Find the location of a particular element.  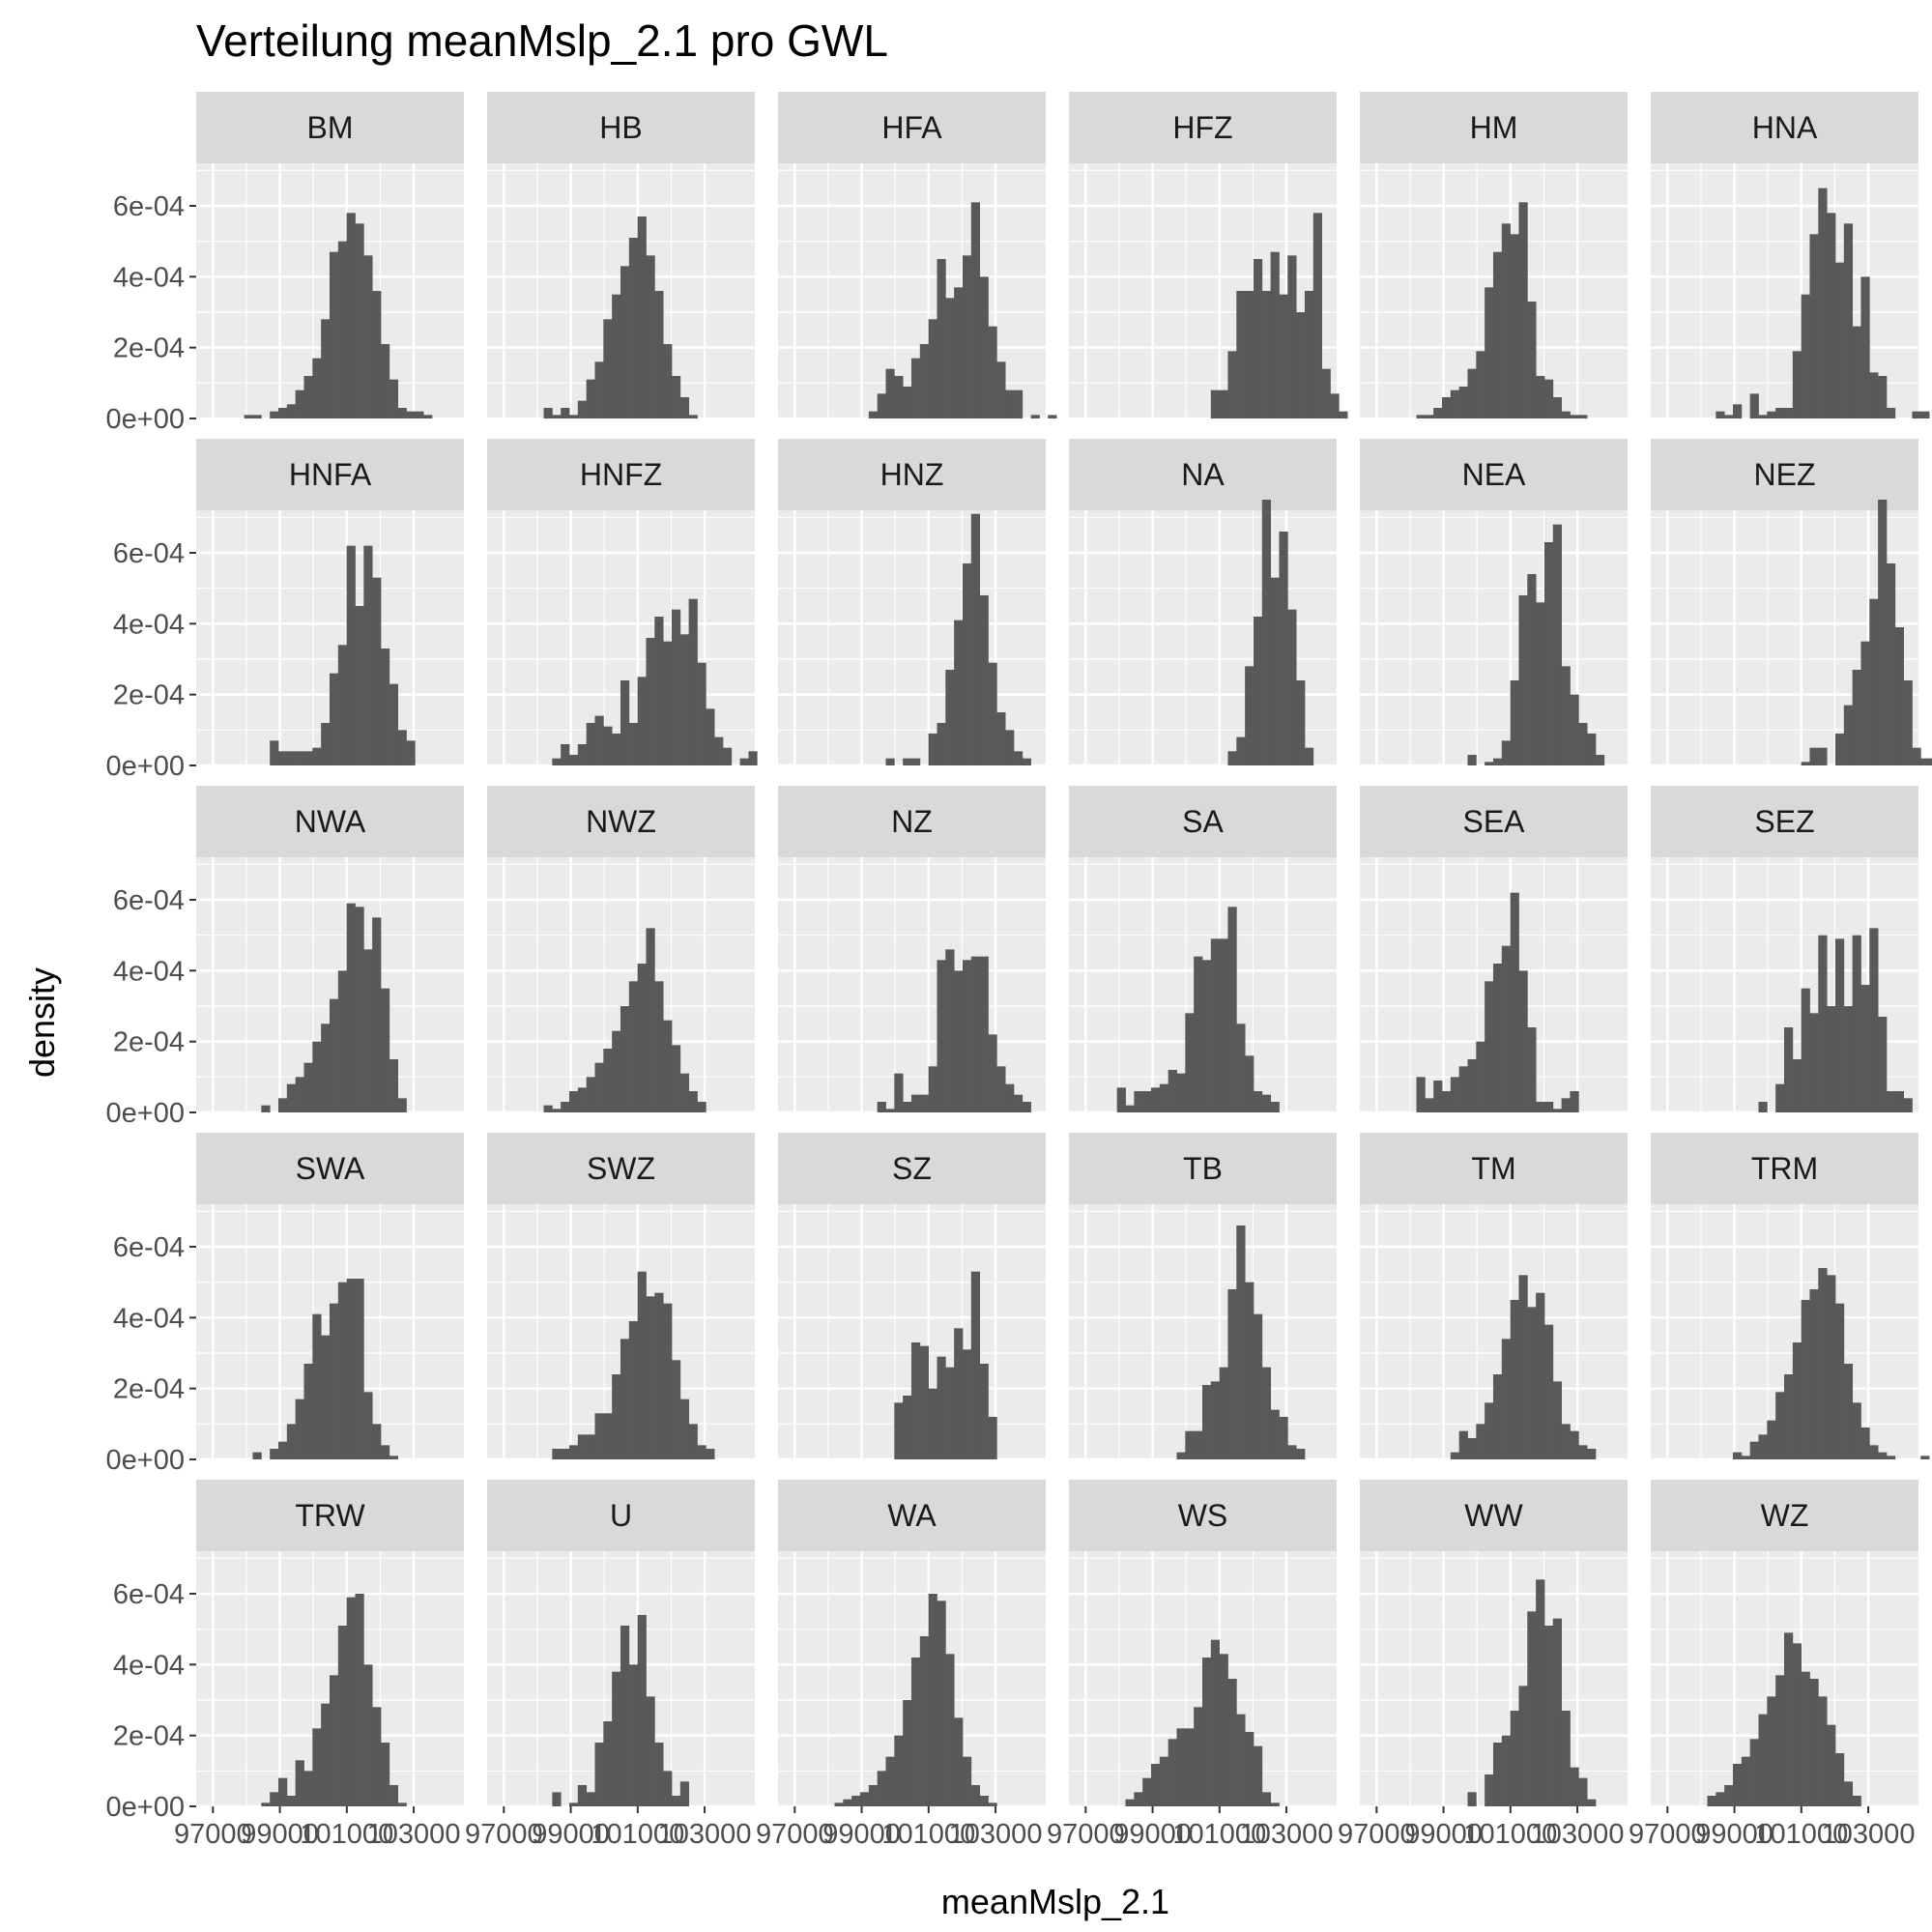

facet-strip-label: SZ is located at coordinates (912, 1168).